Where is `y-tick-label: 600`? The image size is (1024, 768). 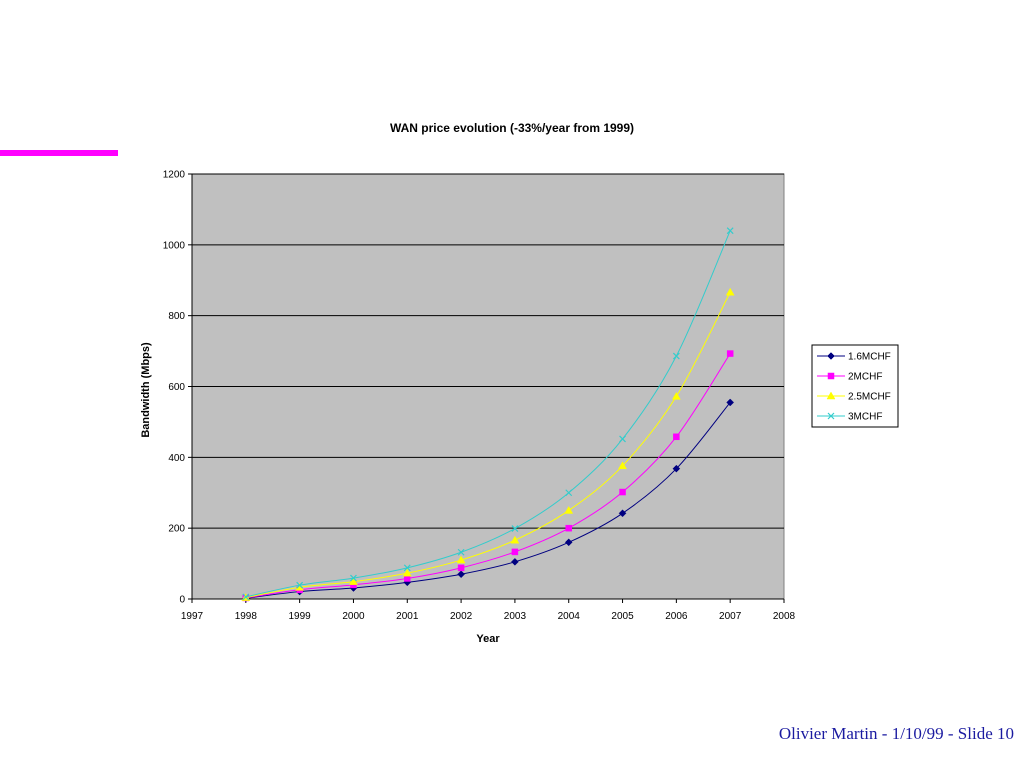 y-tick-label: 600 is located at coordinates (176, 387).